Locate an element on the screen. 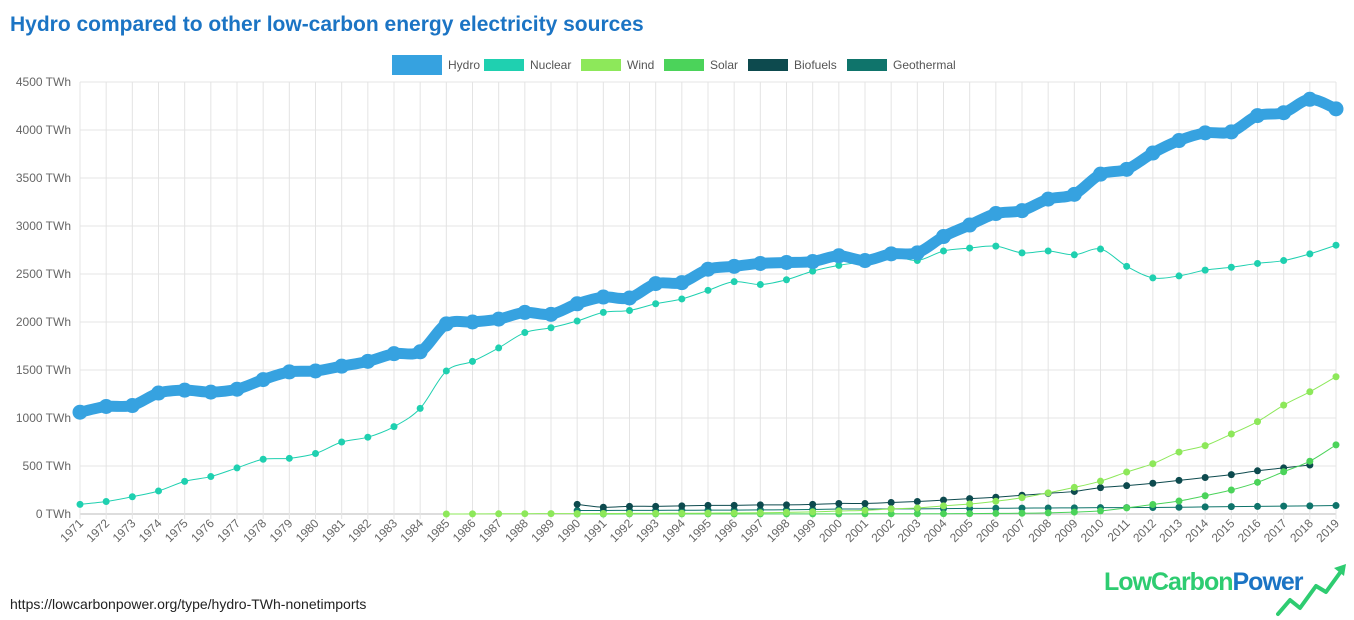 Image resolution: width=1354 pixels, height=620 pixels. legend-item-geothermal: Geothermal is located at coordinates (901, 65).